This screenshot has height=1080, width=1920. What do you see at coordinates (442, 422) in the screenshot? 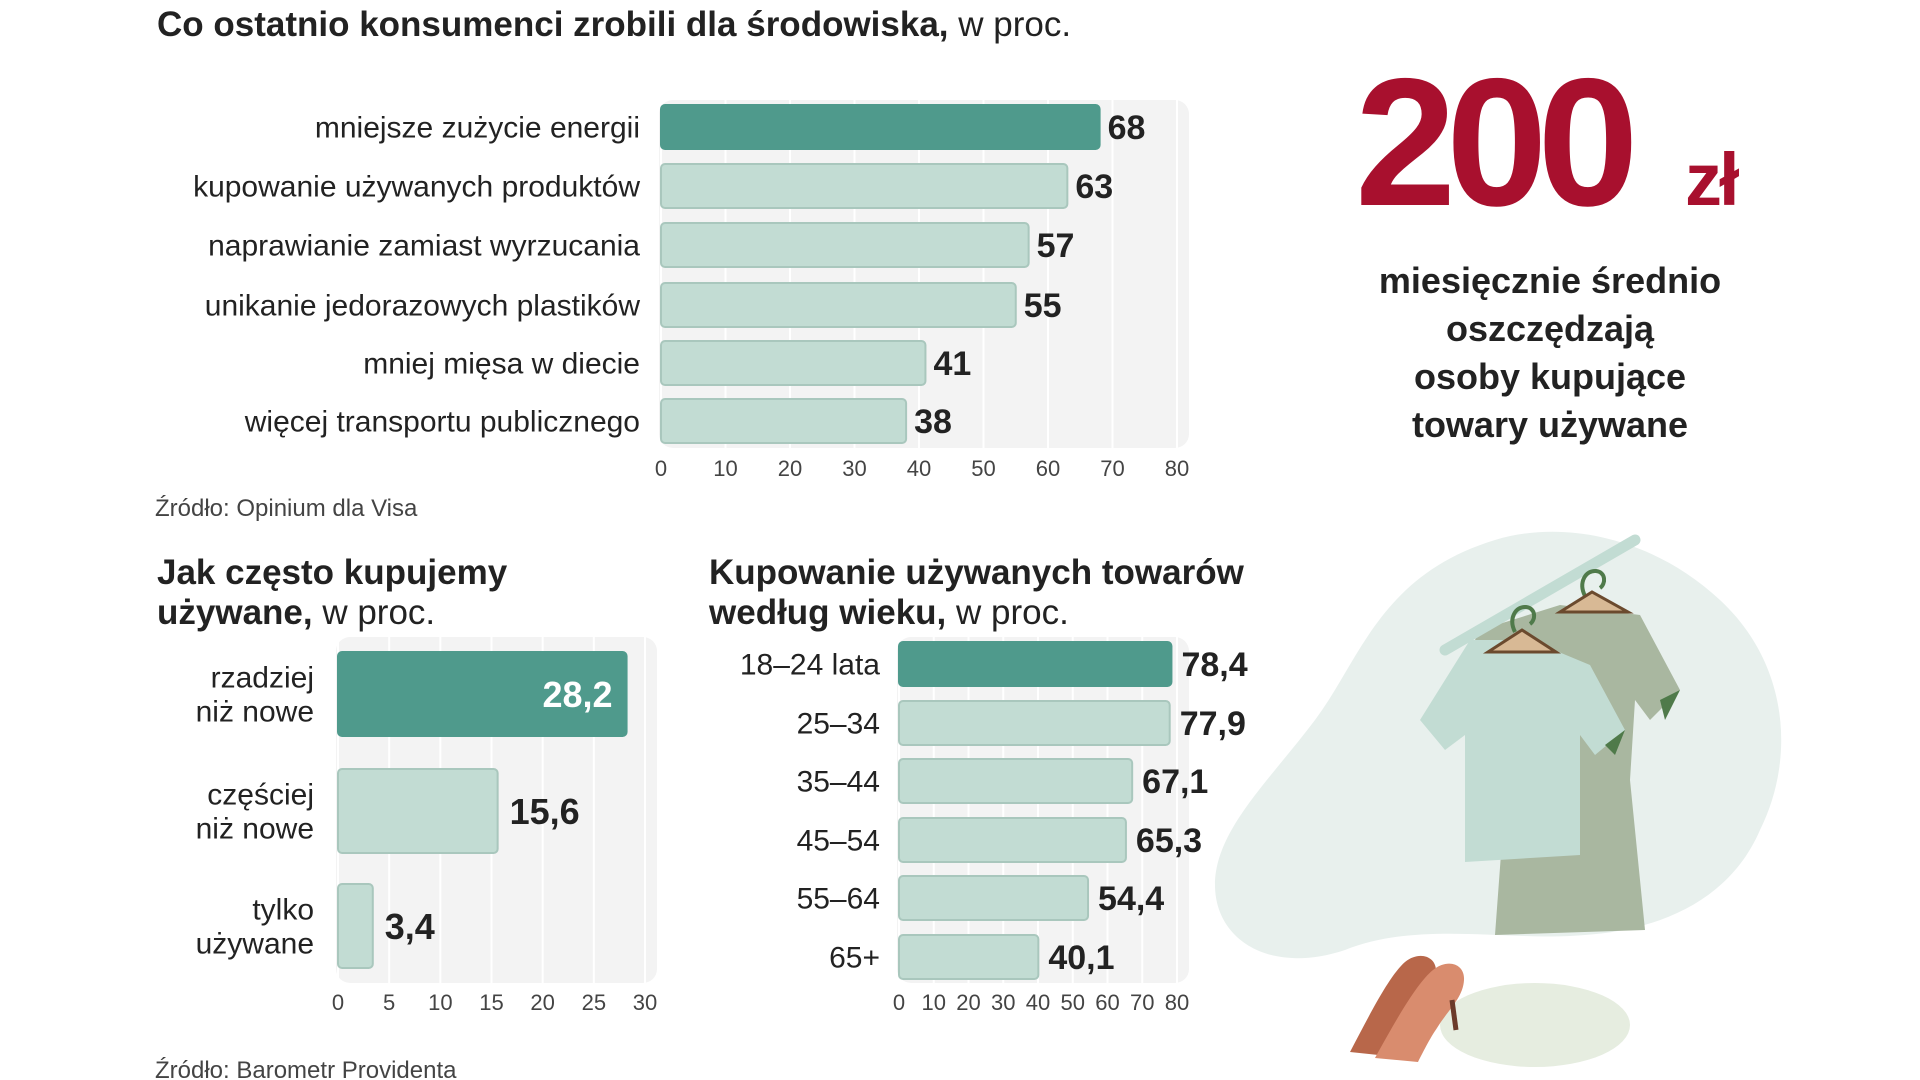
I see `environment-category-label: więcej transportu publicznego` at bounding box center [442, 422].